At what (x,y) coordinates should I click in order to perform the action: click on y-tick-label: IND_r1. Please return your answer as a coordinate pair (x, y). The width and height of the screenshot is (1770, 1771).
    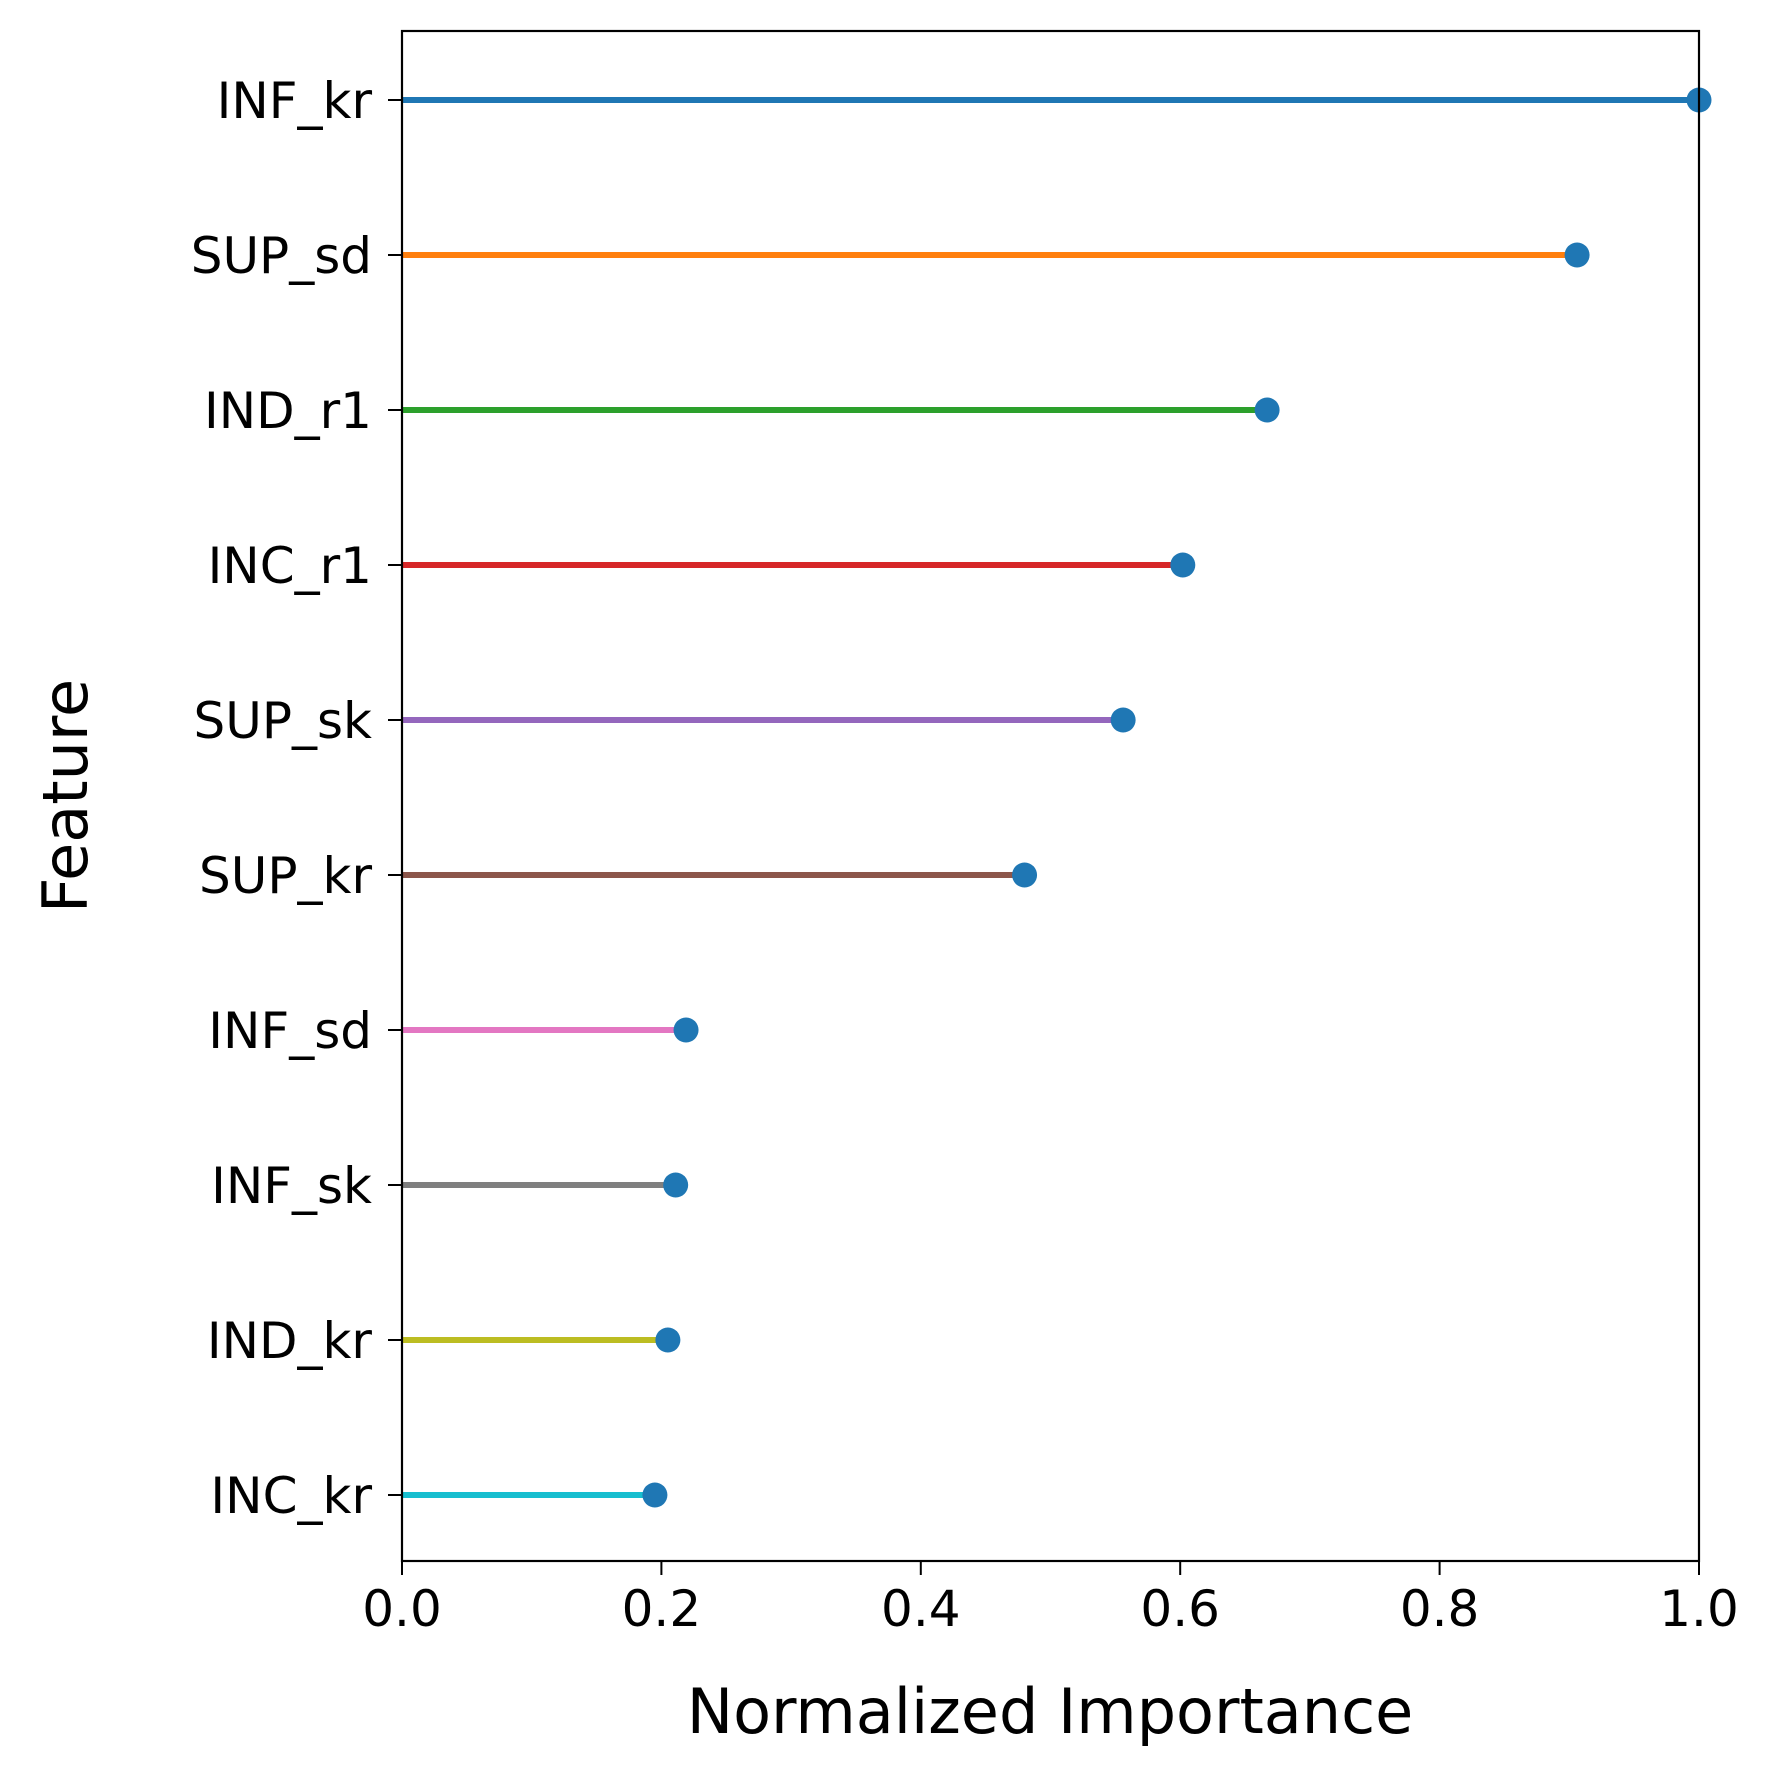
    Looking at the image, I should click on (288, 411).